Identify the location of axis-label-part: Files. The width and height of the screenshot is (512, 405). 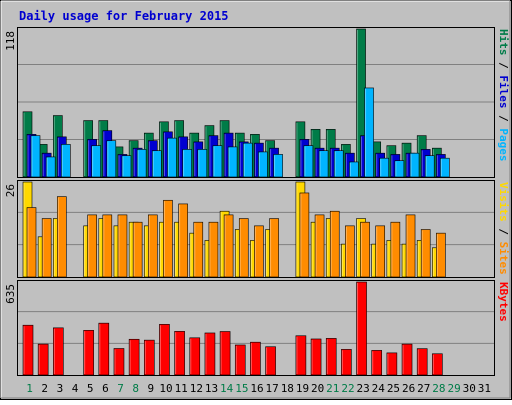
(503, 91).